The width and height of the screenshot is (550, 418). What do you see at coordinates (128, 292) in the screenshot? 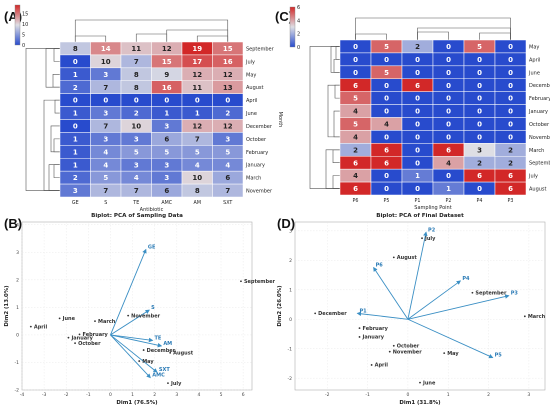
I see `loading-arrow-ge` at bounding box center [128, 292].